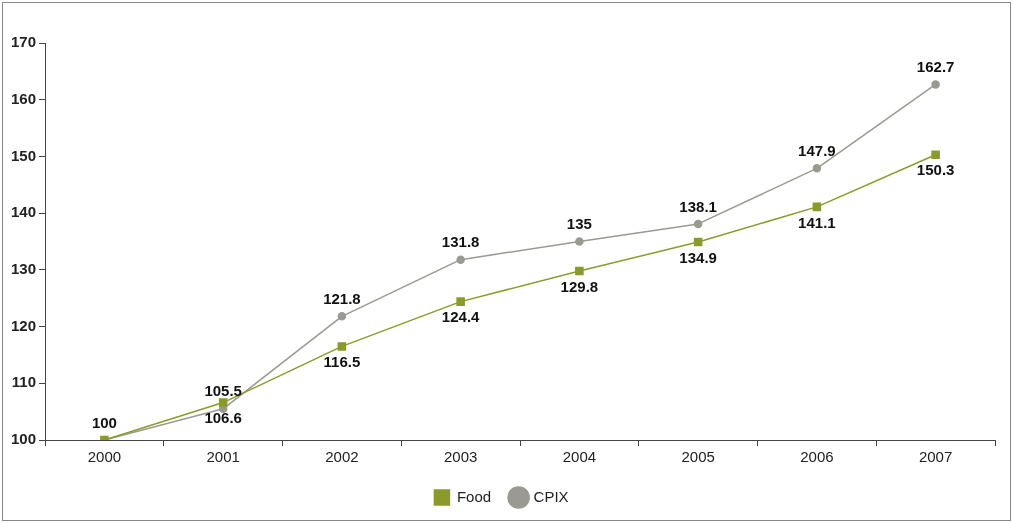  What do you see at coordinates (342, 298) in the screenshot?
I see `data-label: 121.8` at bounding box center [342, 298].